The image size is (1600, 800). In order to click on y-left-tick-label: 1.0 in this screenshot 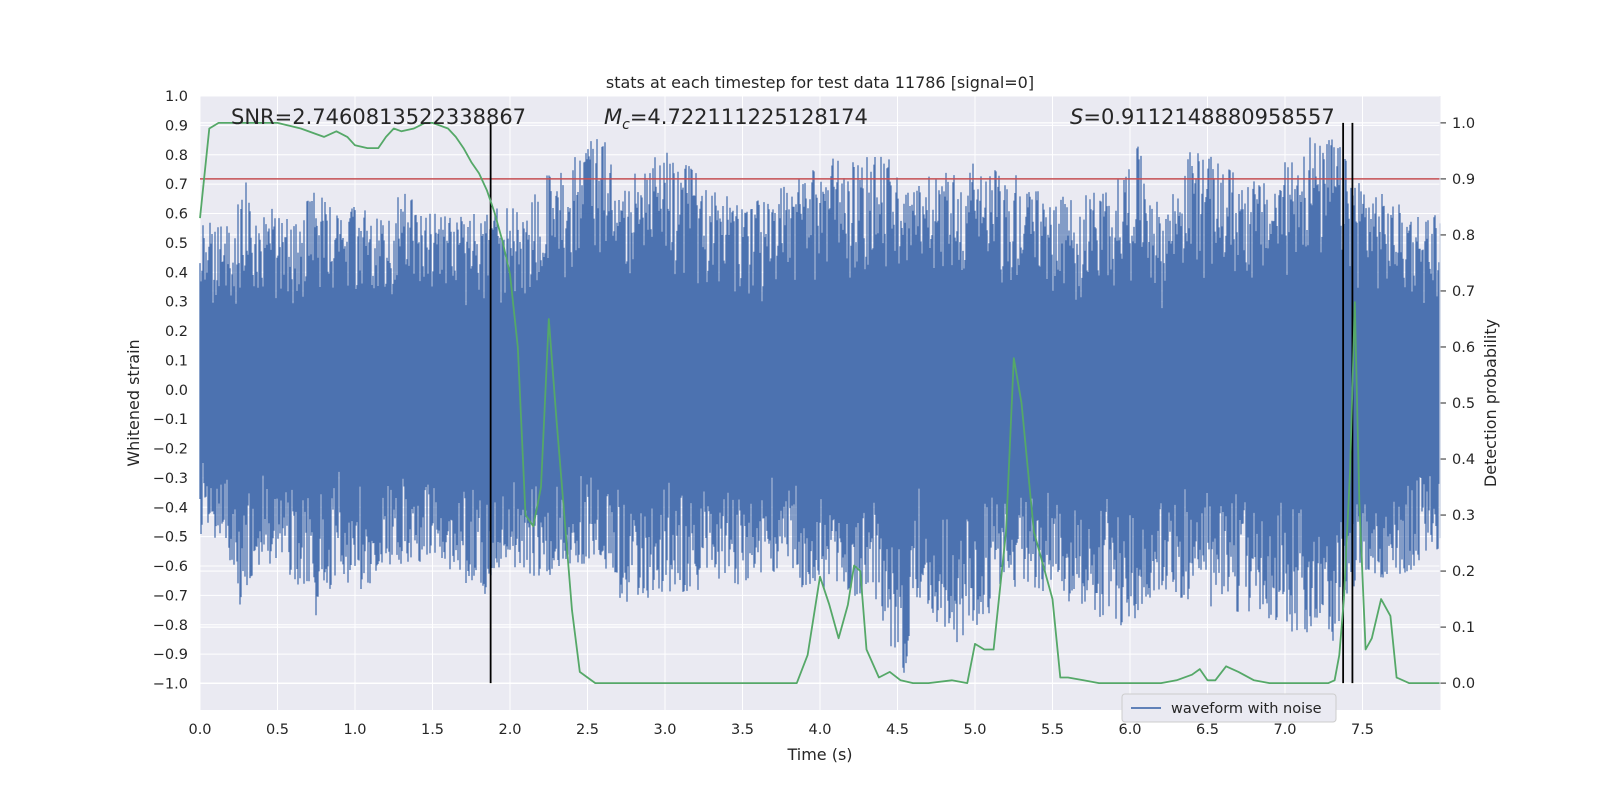, I will do `click(176, 97)`.